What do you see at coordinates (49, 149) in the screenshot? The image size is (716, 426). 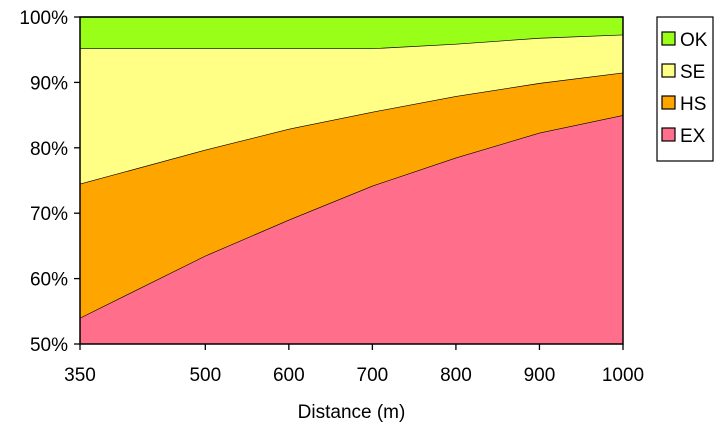 I see `y-tick-label: 80%` at bounding box center [49, 149].